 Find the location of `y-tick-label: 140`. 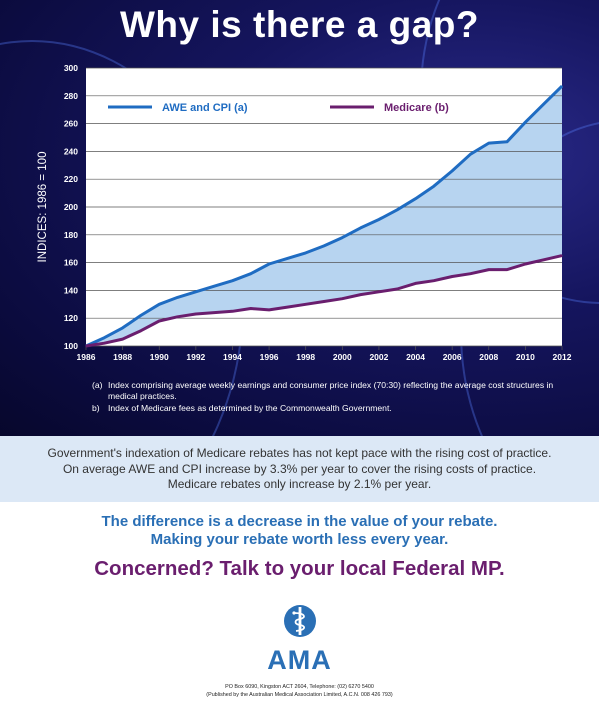

y-tick-label: 140 is located at coordinates (71, 290).